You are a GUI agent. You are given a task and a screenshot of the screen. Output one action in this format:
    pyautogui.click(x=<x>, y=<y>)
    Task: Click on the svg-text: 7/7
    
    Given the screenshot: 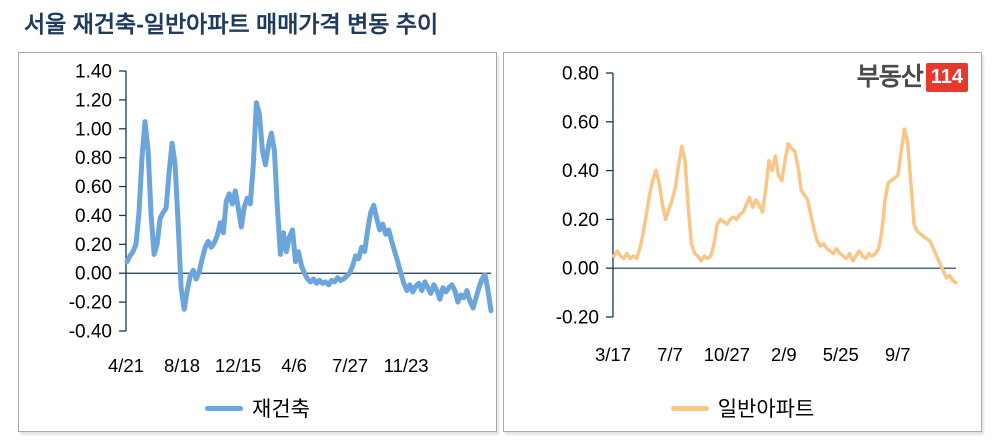 What is the action you would take?
    pyautogui.click(x=670, y=354)
    